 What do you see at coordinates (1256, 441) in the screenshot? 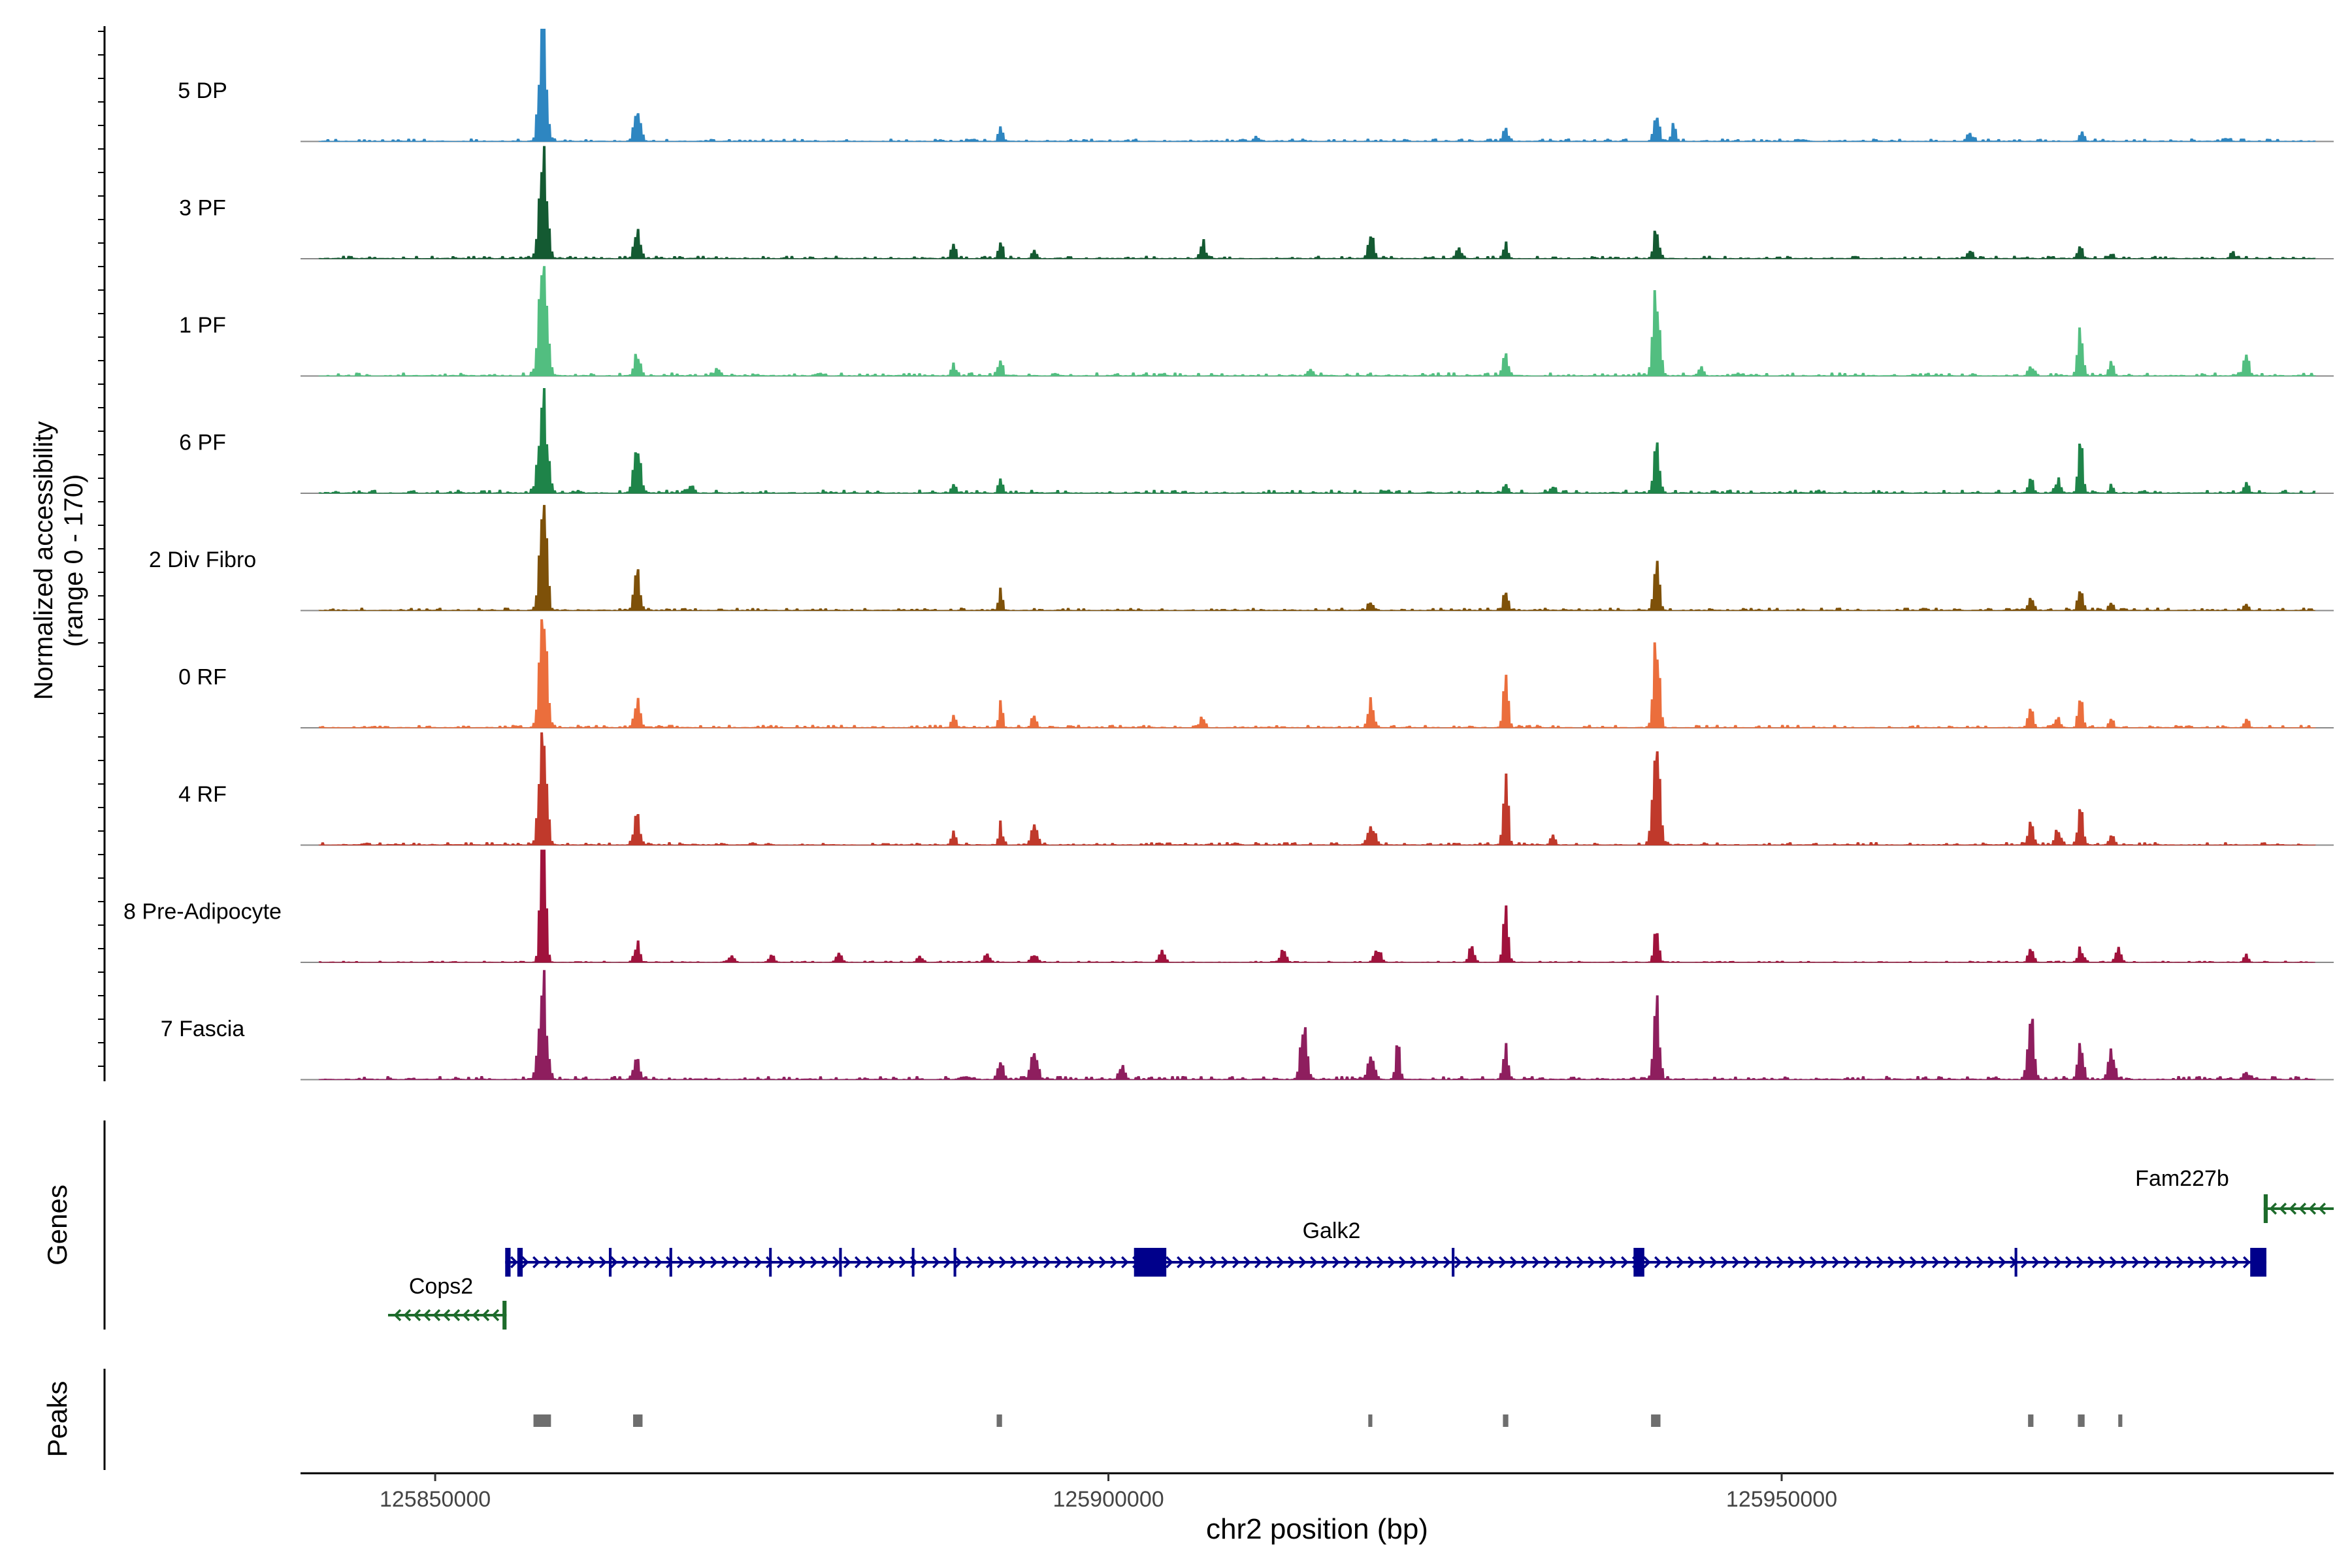
I see `track-6-pf: 6 PF` at bounding box center [1256, 441].